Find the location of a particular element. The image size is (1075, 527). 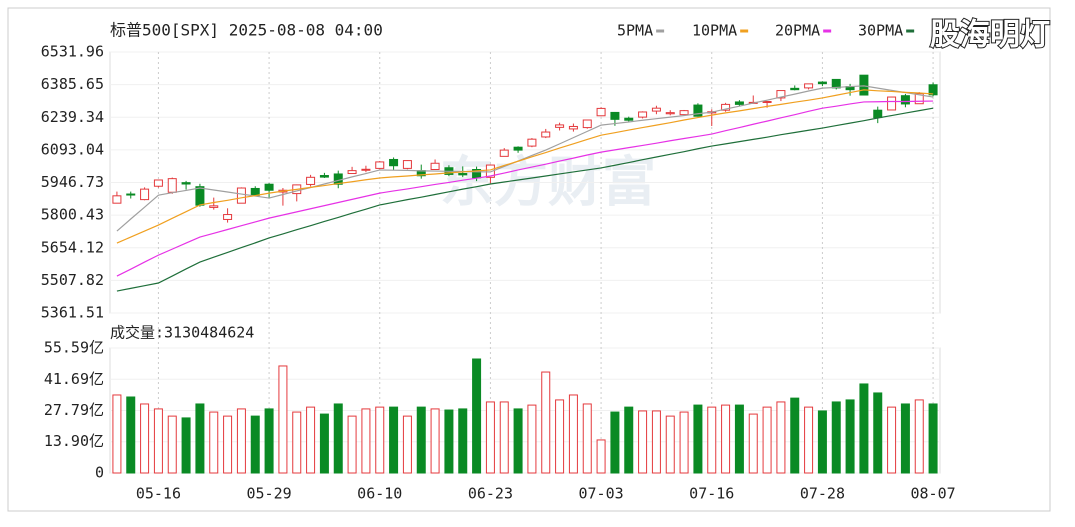

corner-label: 股海明灯 is located at coordinates (990, 35).